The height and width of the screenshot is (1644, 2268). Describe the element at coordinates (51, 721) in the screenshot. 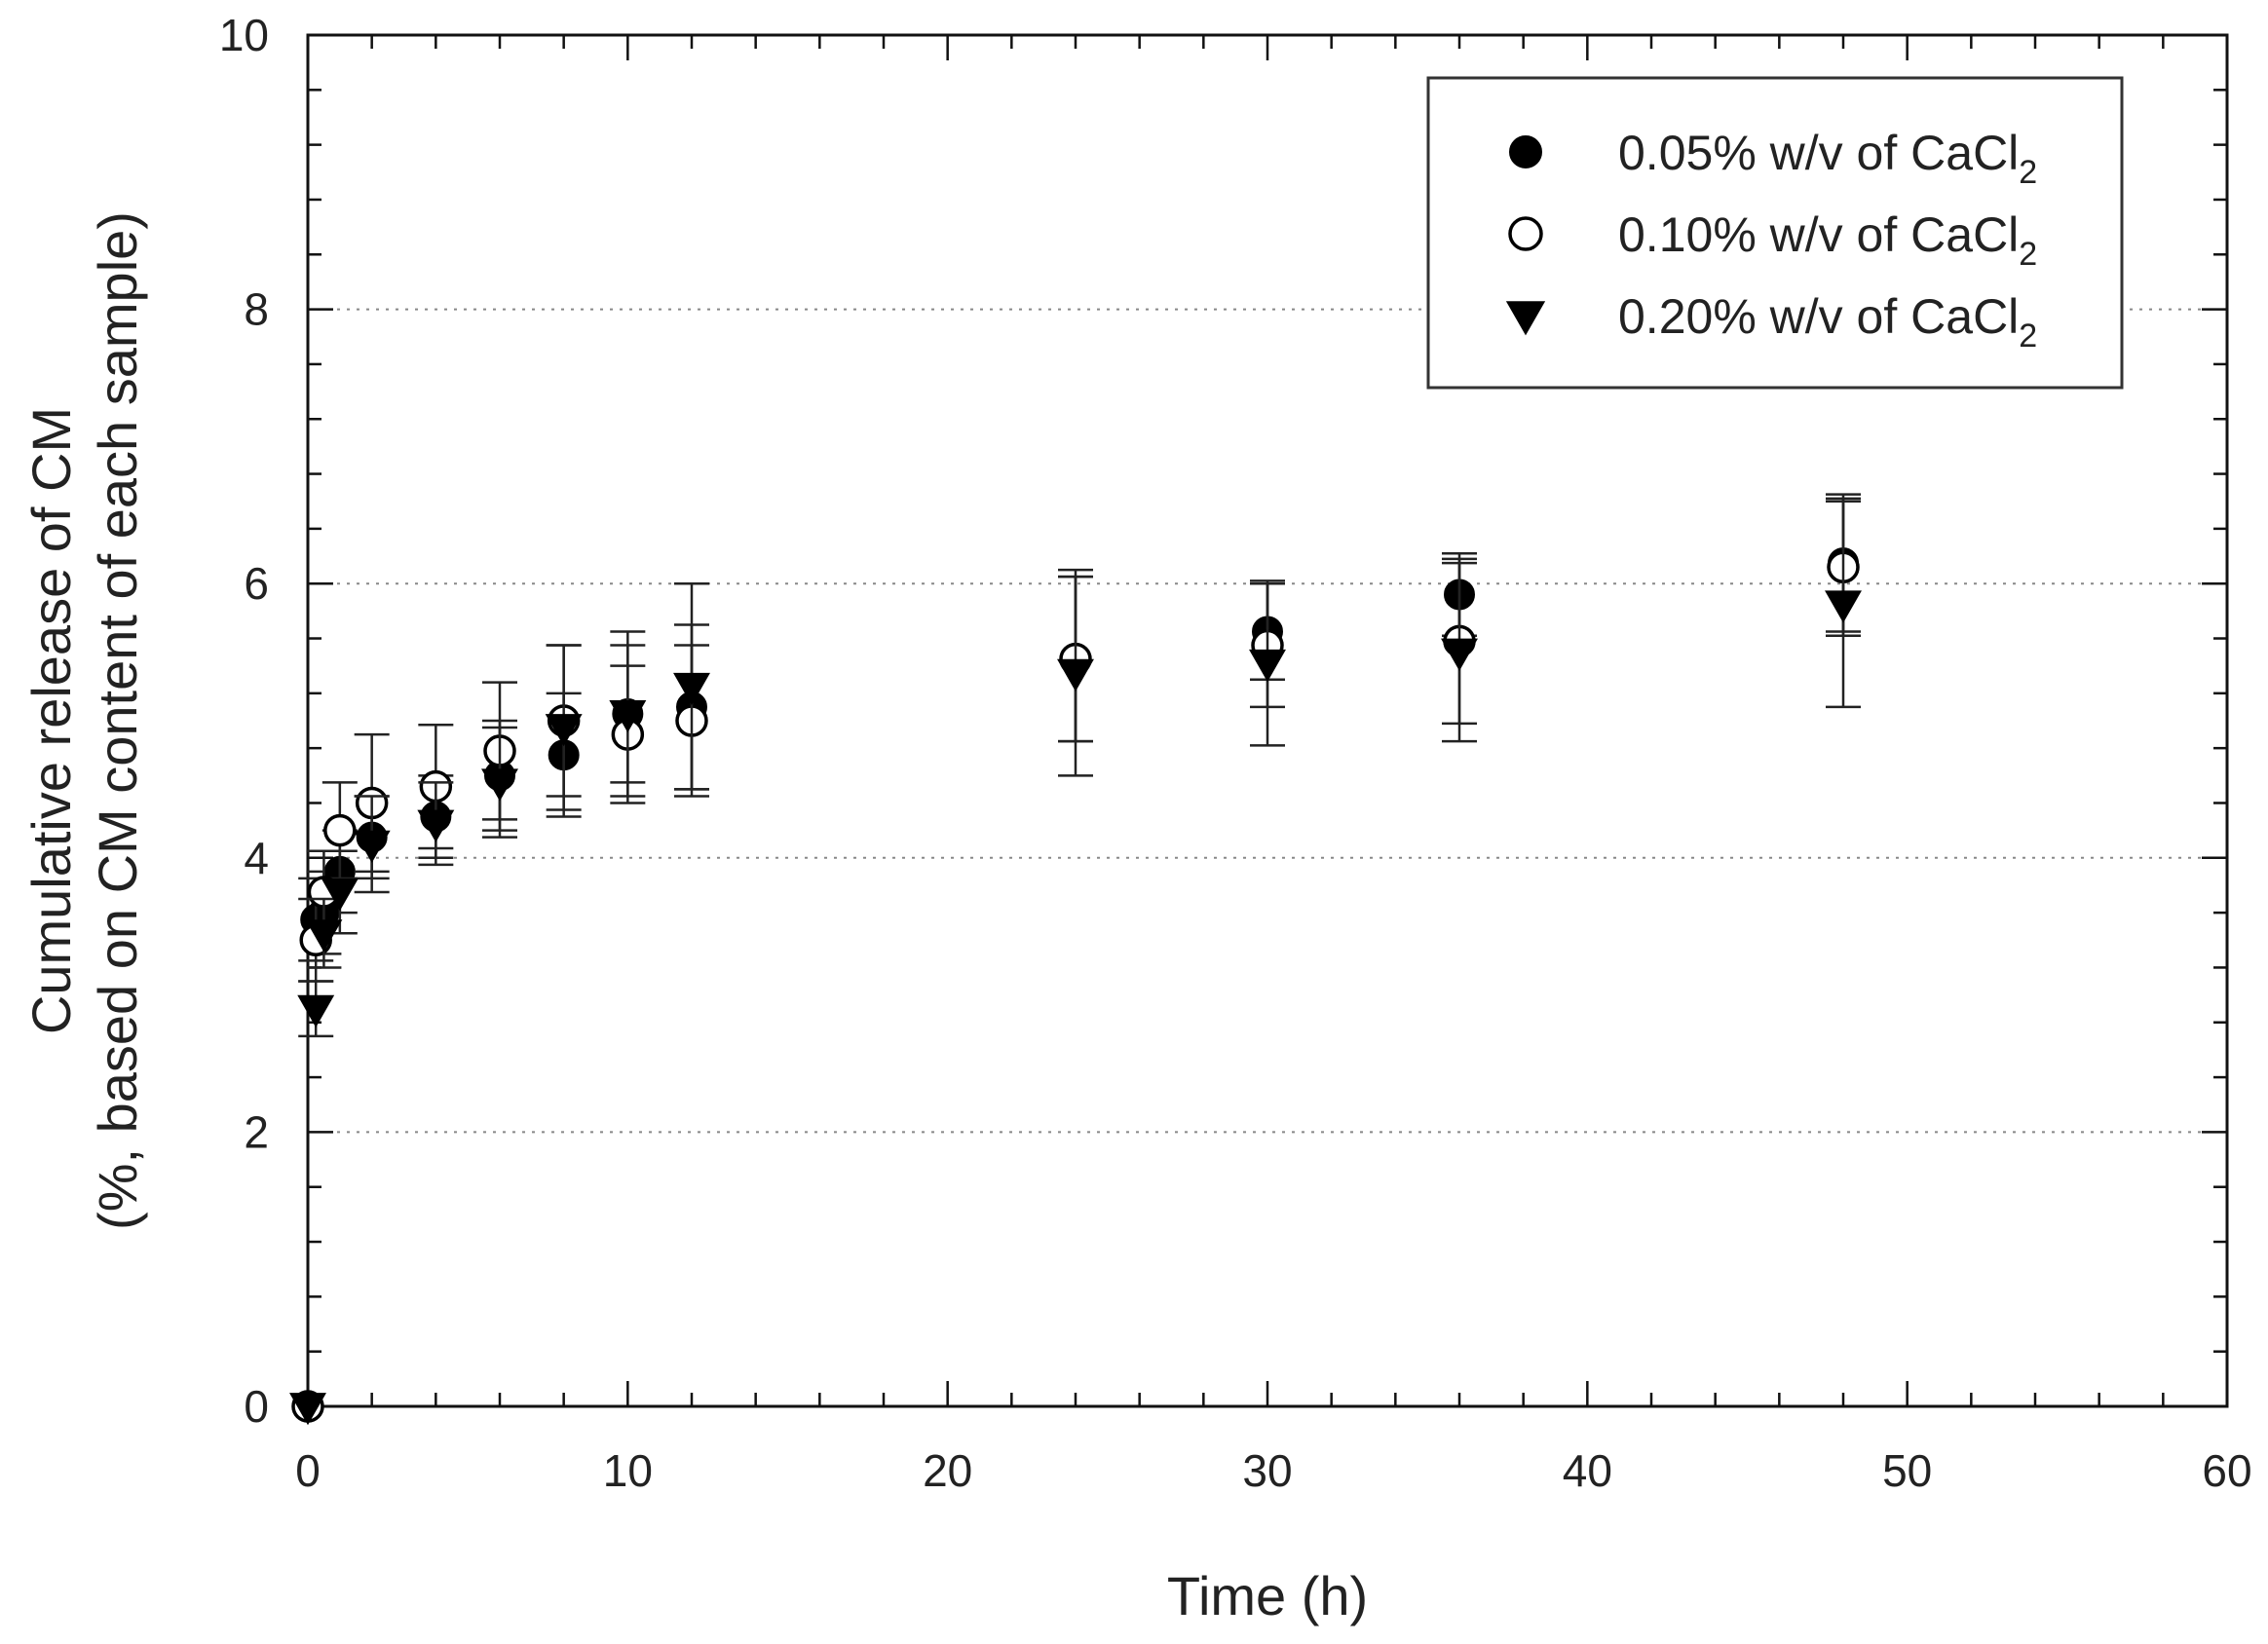

I see `y-axis-label-line1: Cumulative release of CM` at that location.